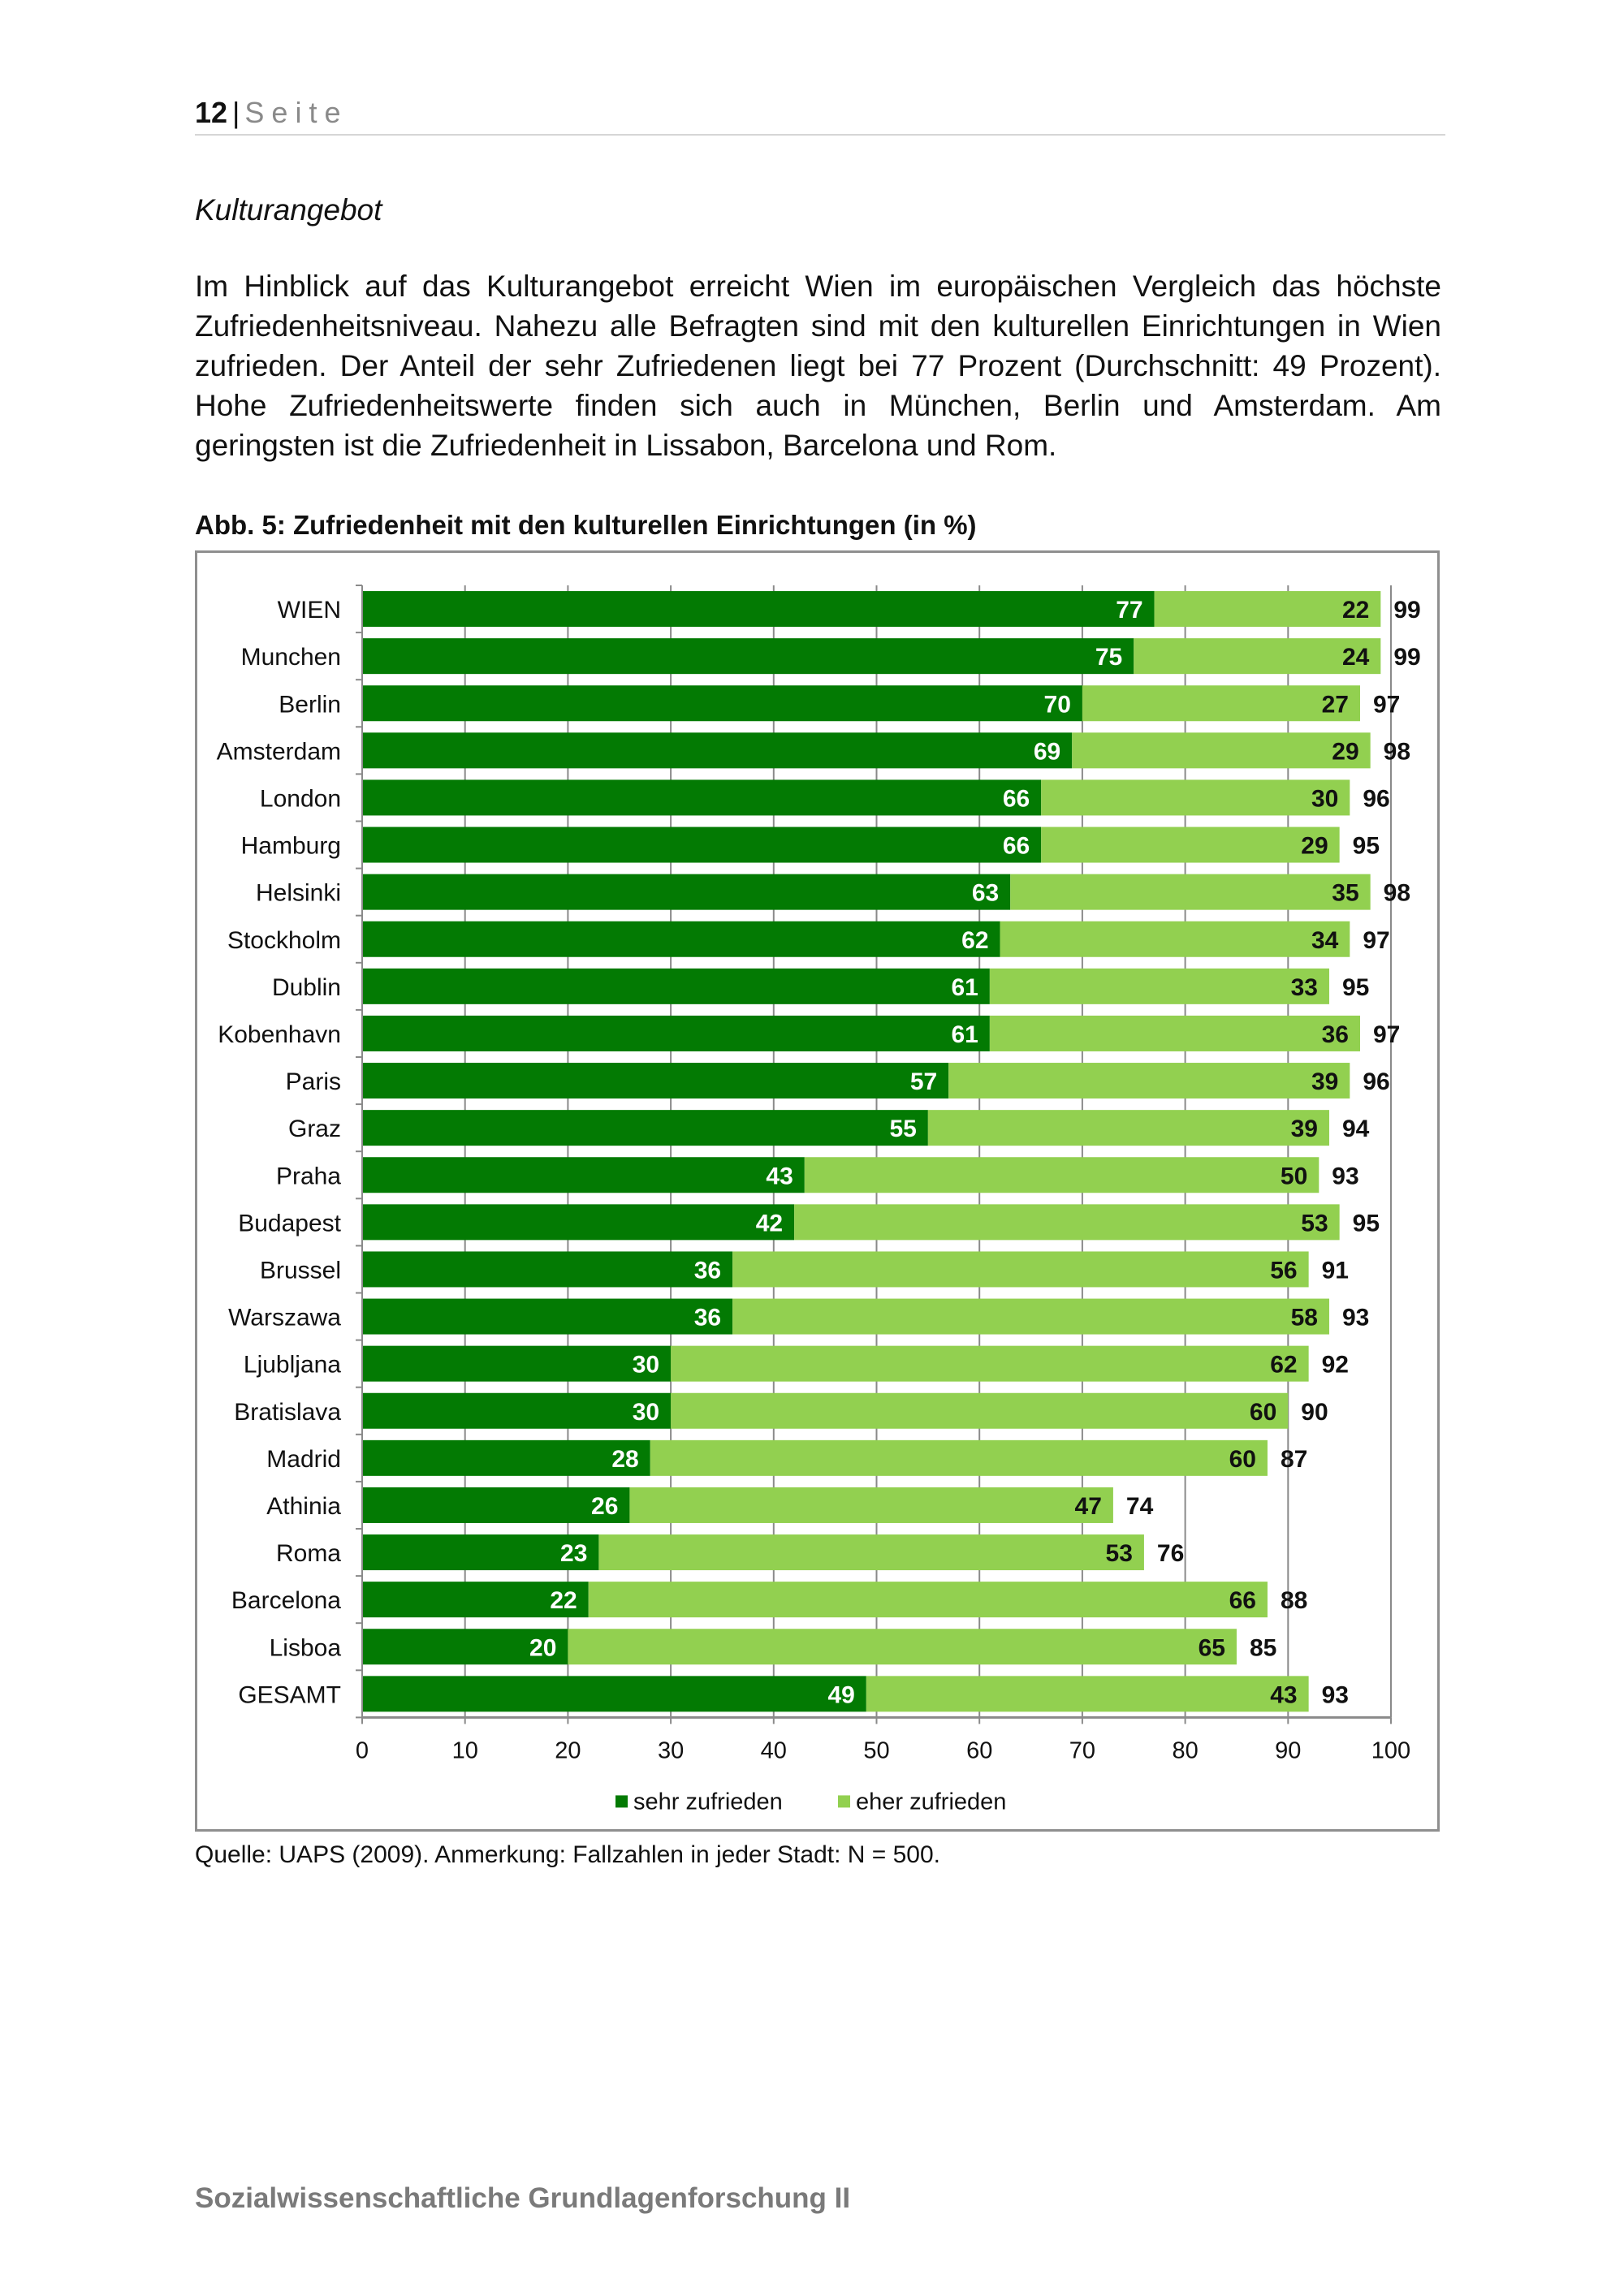  I want to click on data-label: 29, so click(1345, 751).